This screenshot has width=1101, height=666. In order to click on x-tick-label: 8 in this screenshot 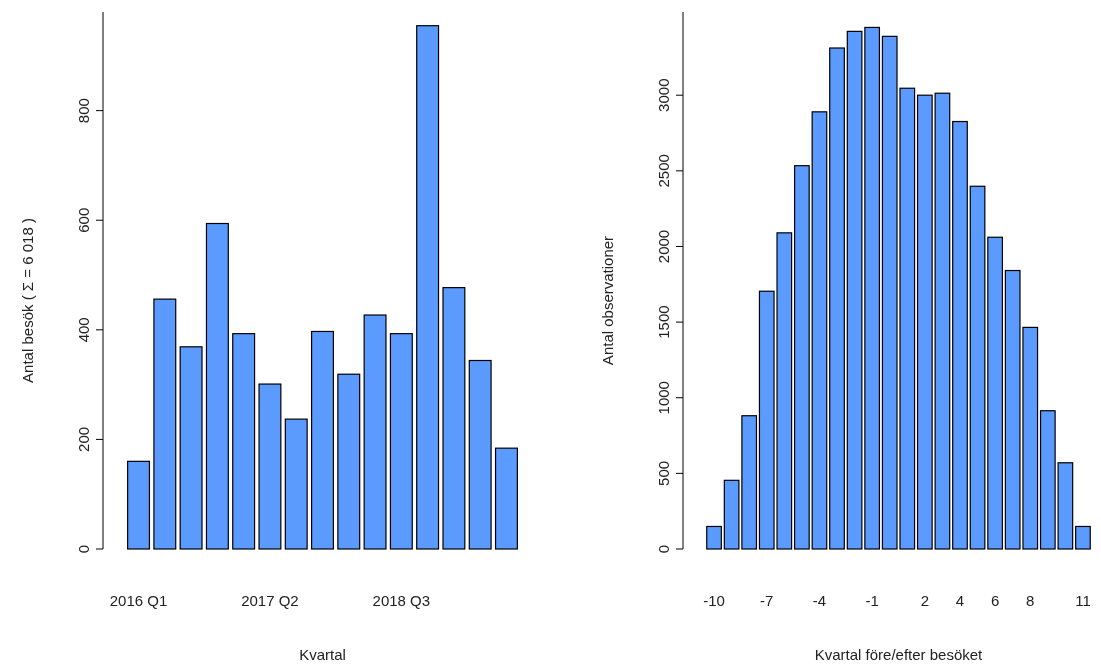, I will do `click(1030, 600)`.